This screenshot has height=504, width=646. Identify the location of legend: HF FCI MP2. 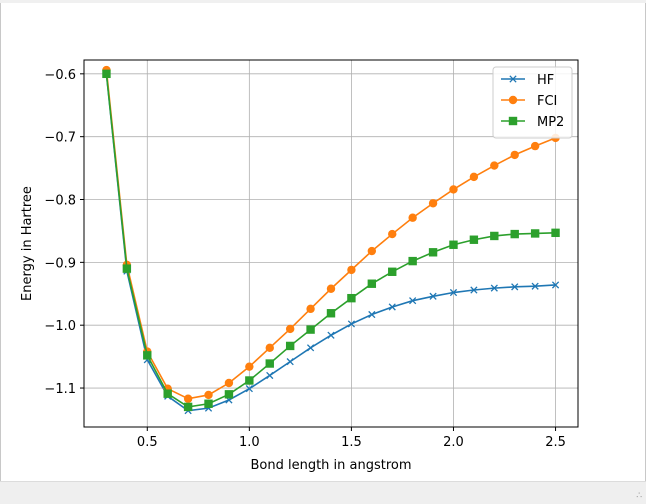
(532, 102).